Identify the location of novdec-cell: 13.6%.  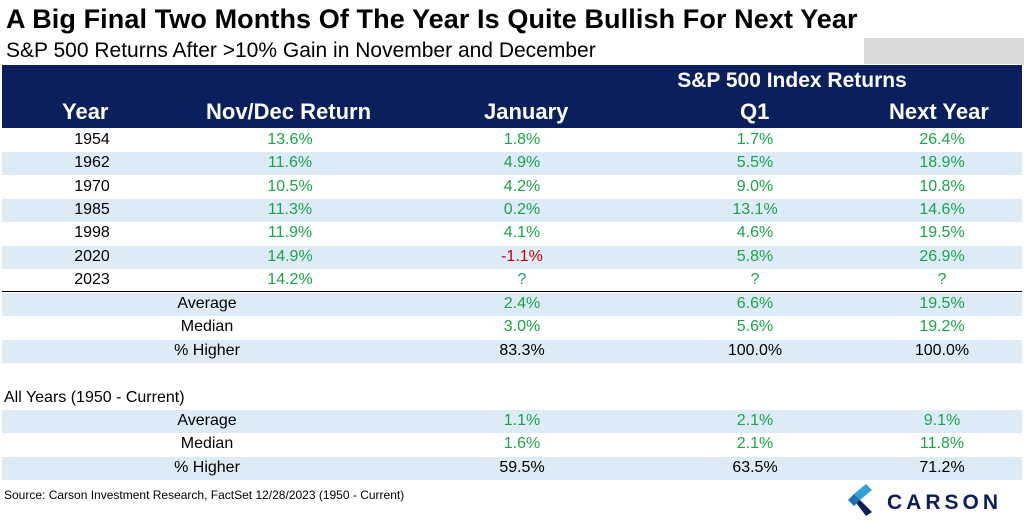
(290, 139).